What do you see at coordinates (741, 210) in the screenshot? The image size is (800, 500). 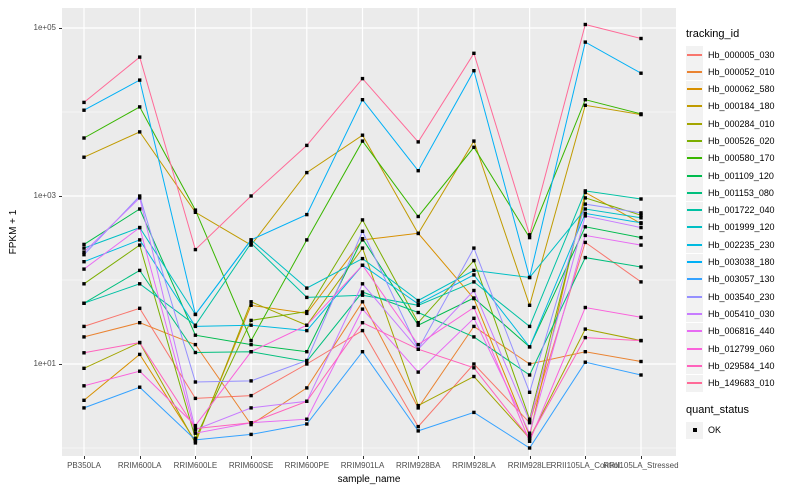 I see `legend-label: Hb_001722_040` at bounding box center [741, 210].